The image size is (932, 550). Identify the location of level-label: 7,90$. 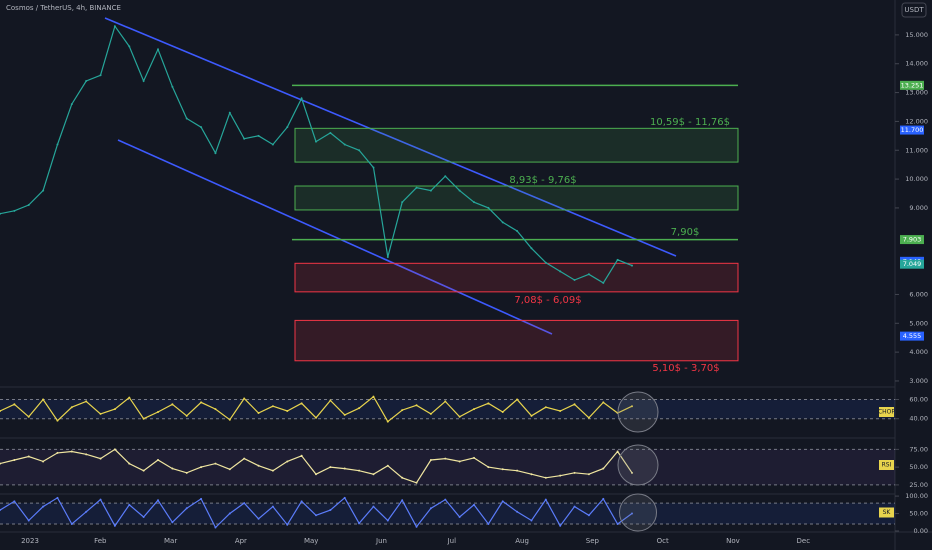
(685, 232).